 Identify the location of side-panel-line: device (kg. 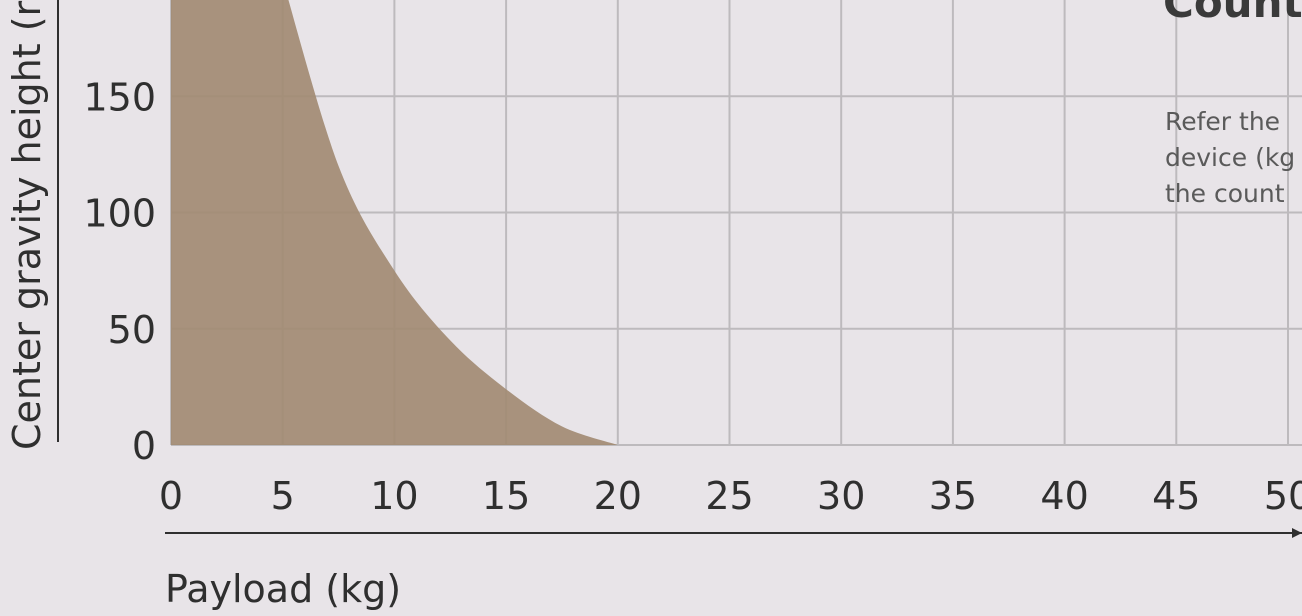
(1230, 157).